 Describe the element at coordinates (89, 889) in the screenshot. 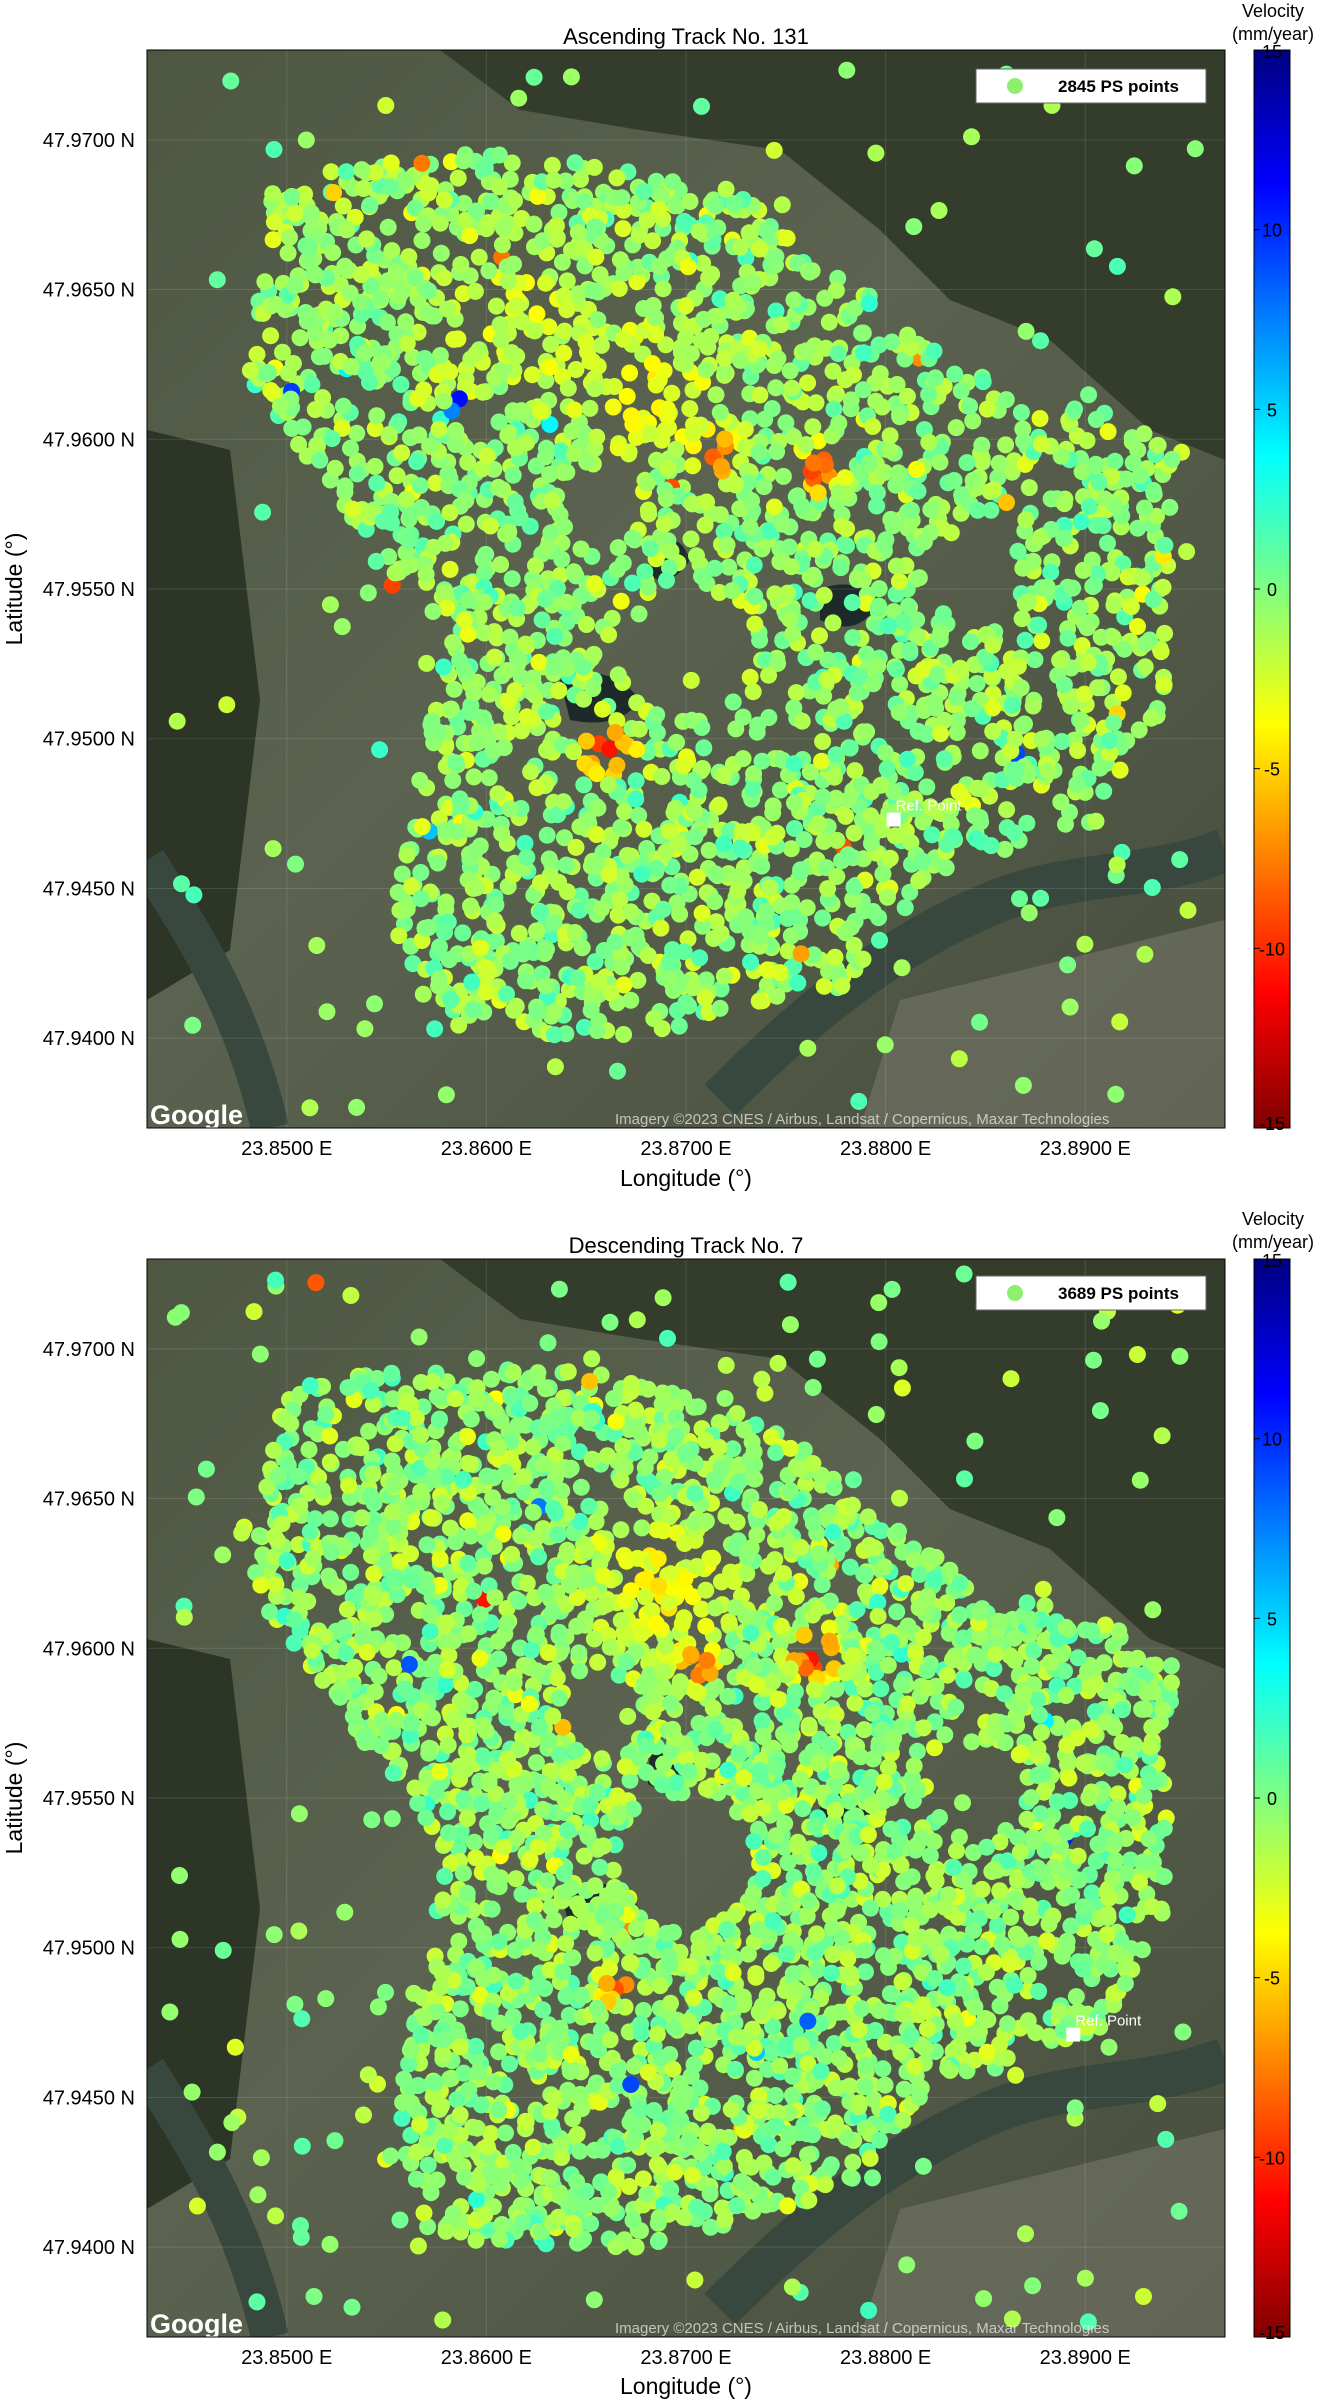

I see `y-tick-label: 47.9450 N` at that location.